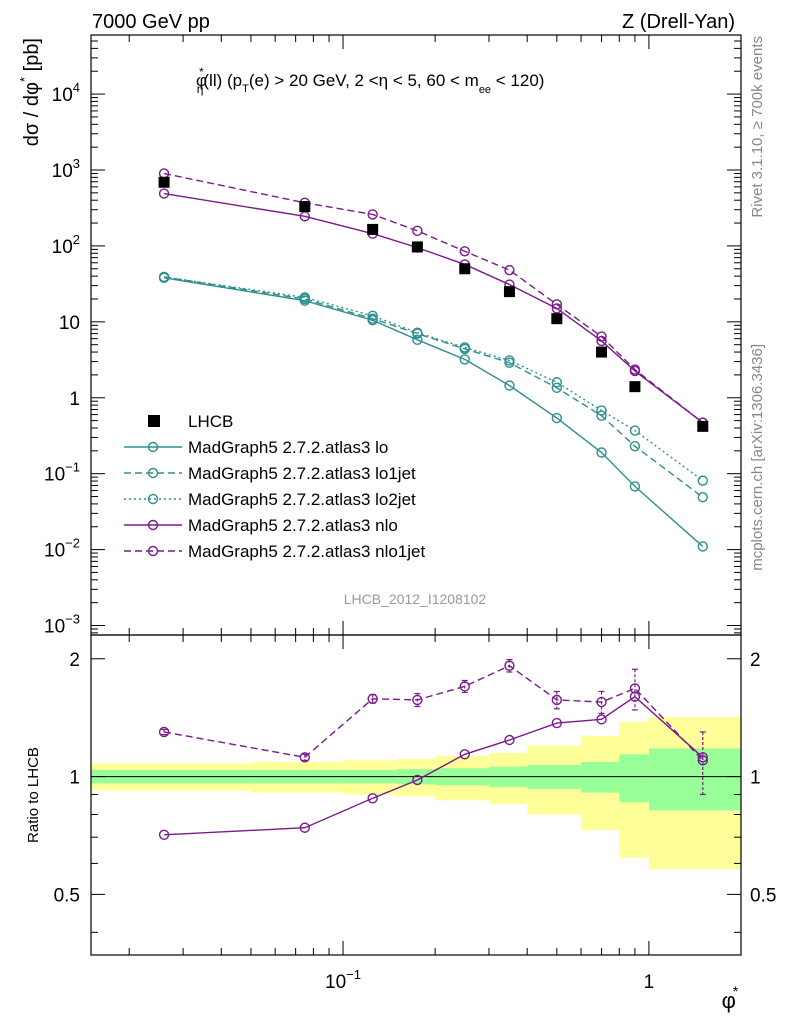 This screenshot has height=1024, width=786. I want to click on header-right: Z (Drell-Yan), so click(678, 22).